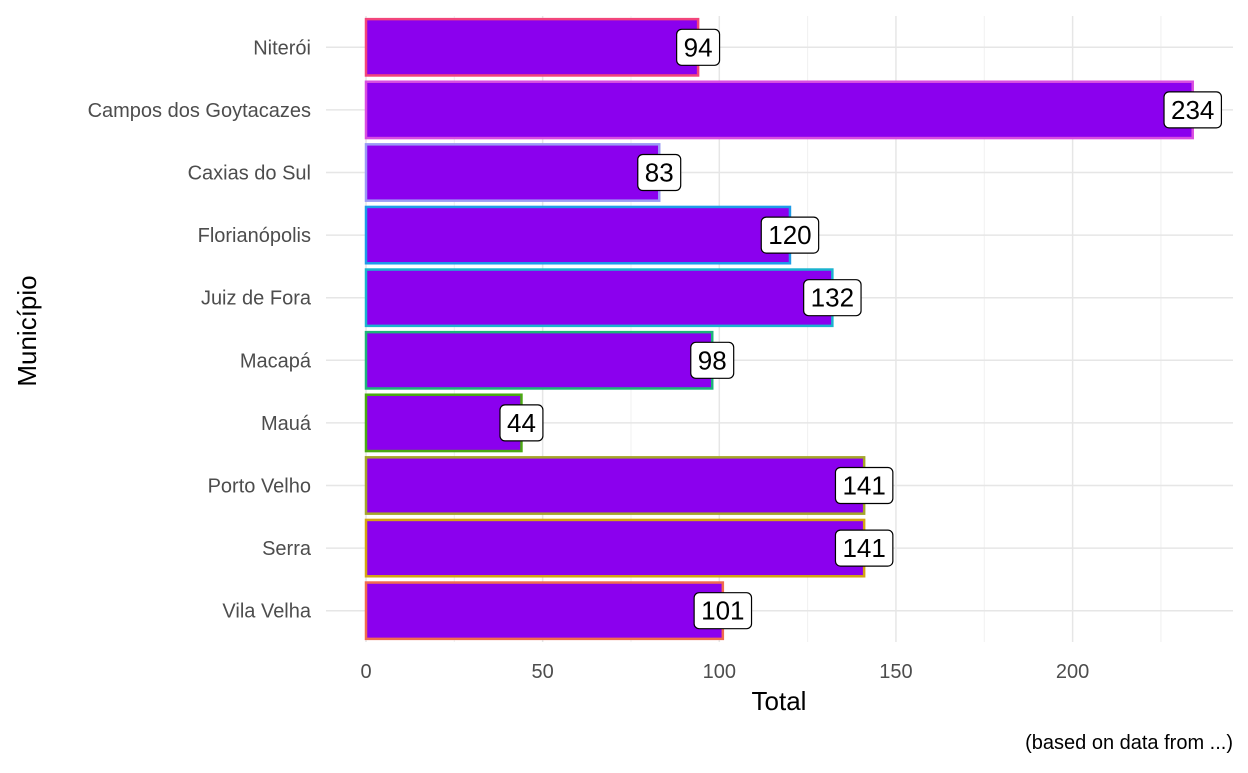 This screenshot has height=773, width=1248. I want to click on y-tick-label: Macapá, so click(276, 361).